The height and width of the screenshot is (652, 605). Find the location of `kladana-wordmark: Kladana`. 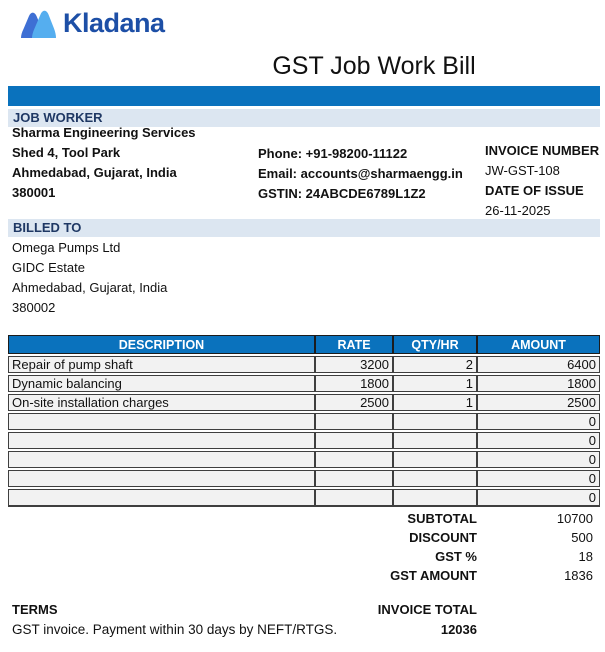

kladana-wordmark: Kladana is located at coordinates (114, 23).